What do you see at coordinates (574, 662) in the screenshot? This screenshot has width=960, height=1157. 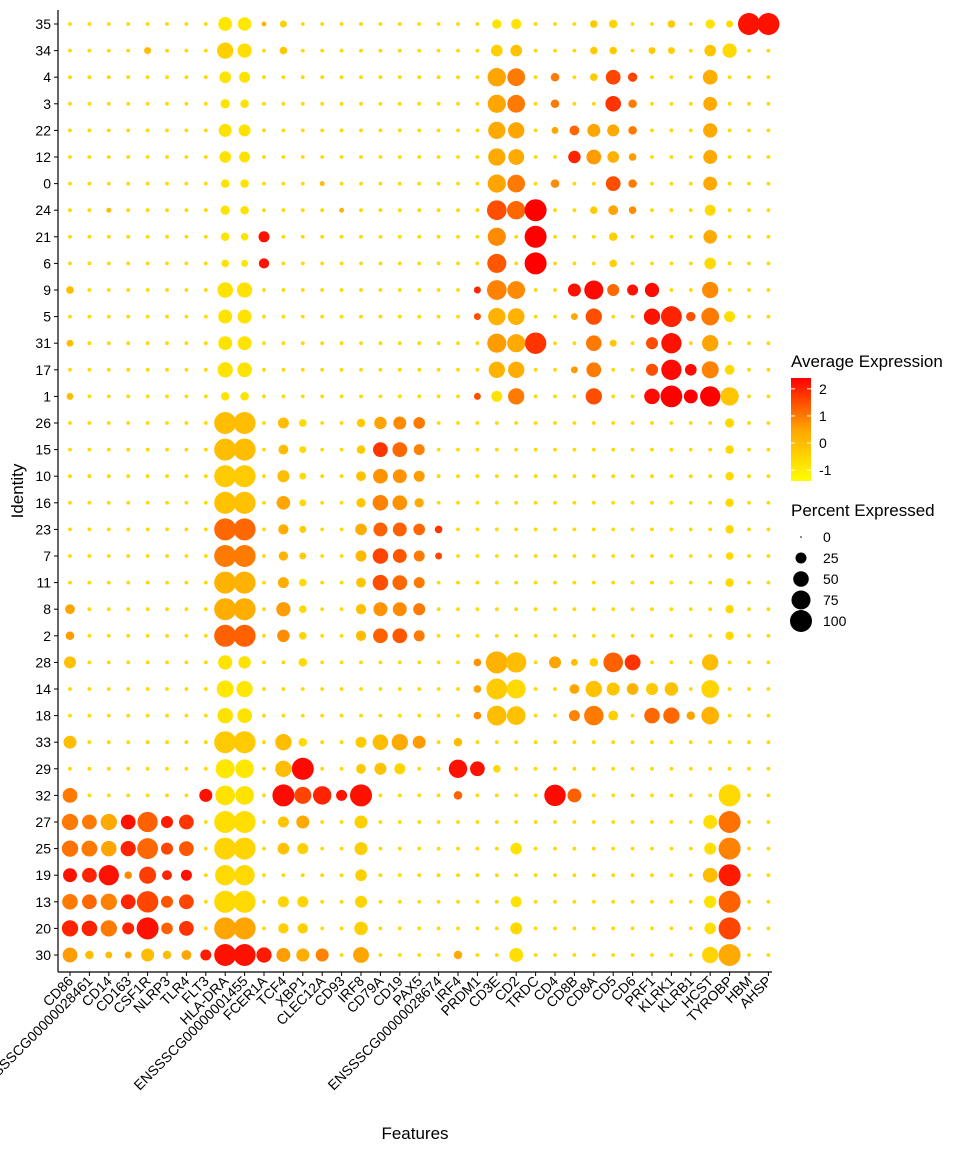 I see `dot-28-CD8B` at bounding box center [574, 662].